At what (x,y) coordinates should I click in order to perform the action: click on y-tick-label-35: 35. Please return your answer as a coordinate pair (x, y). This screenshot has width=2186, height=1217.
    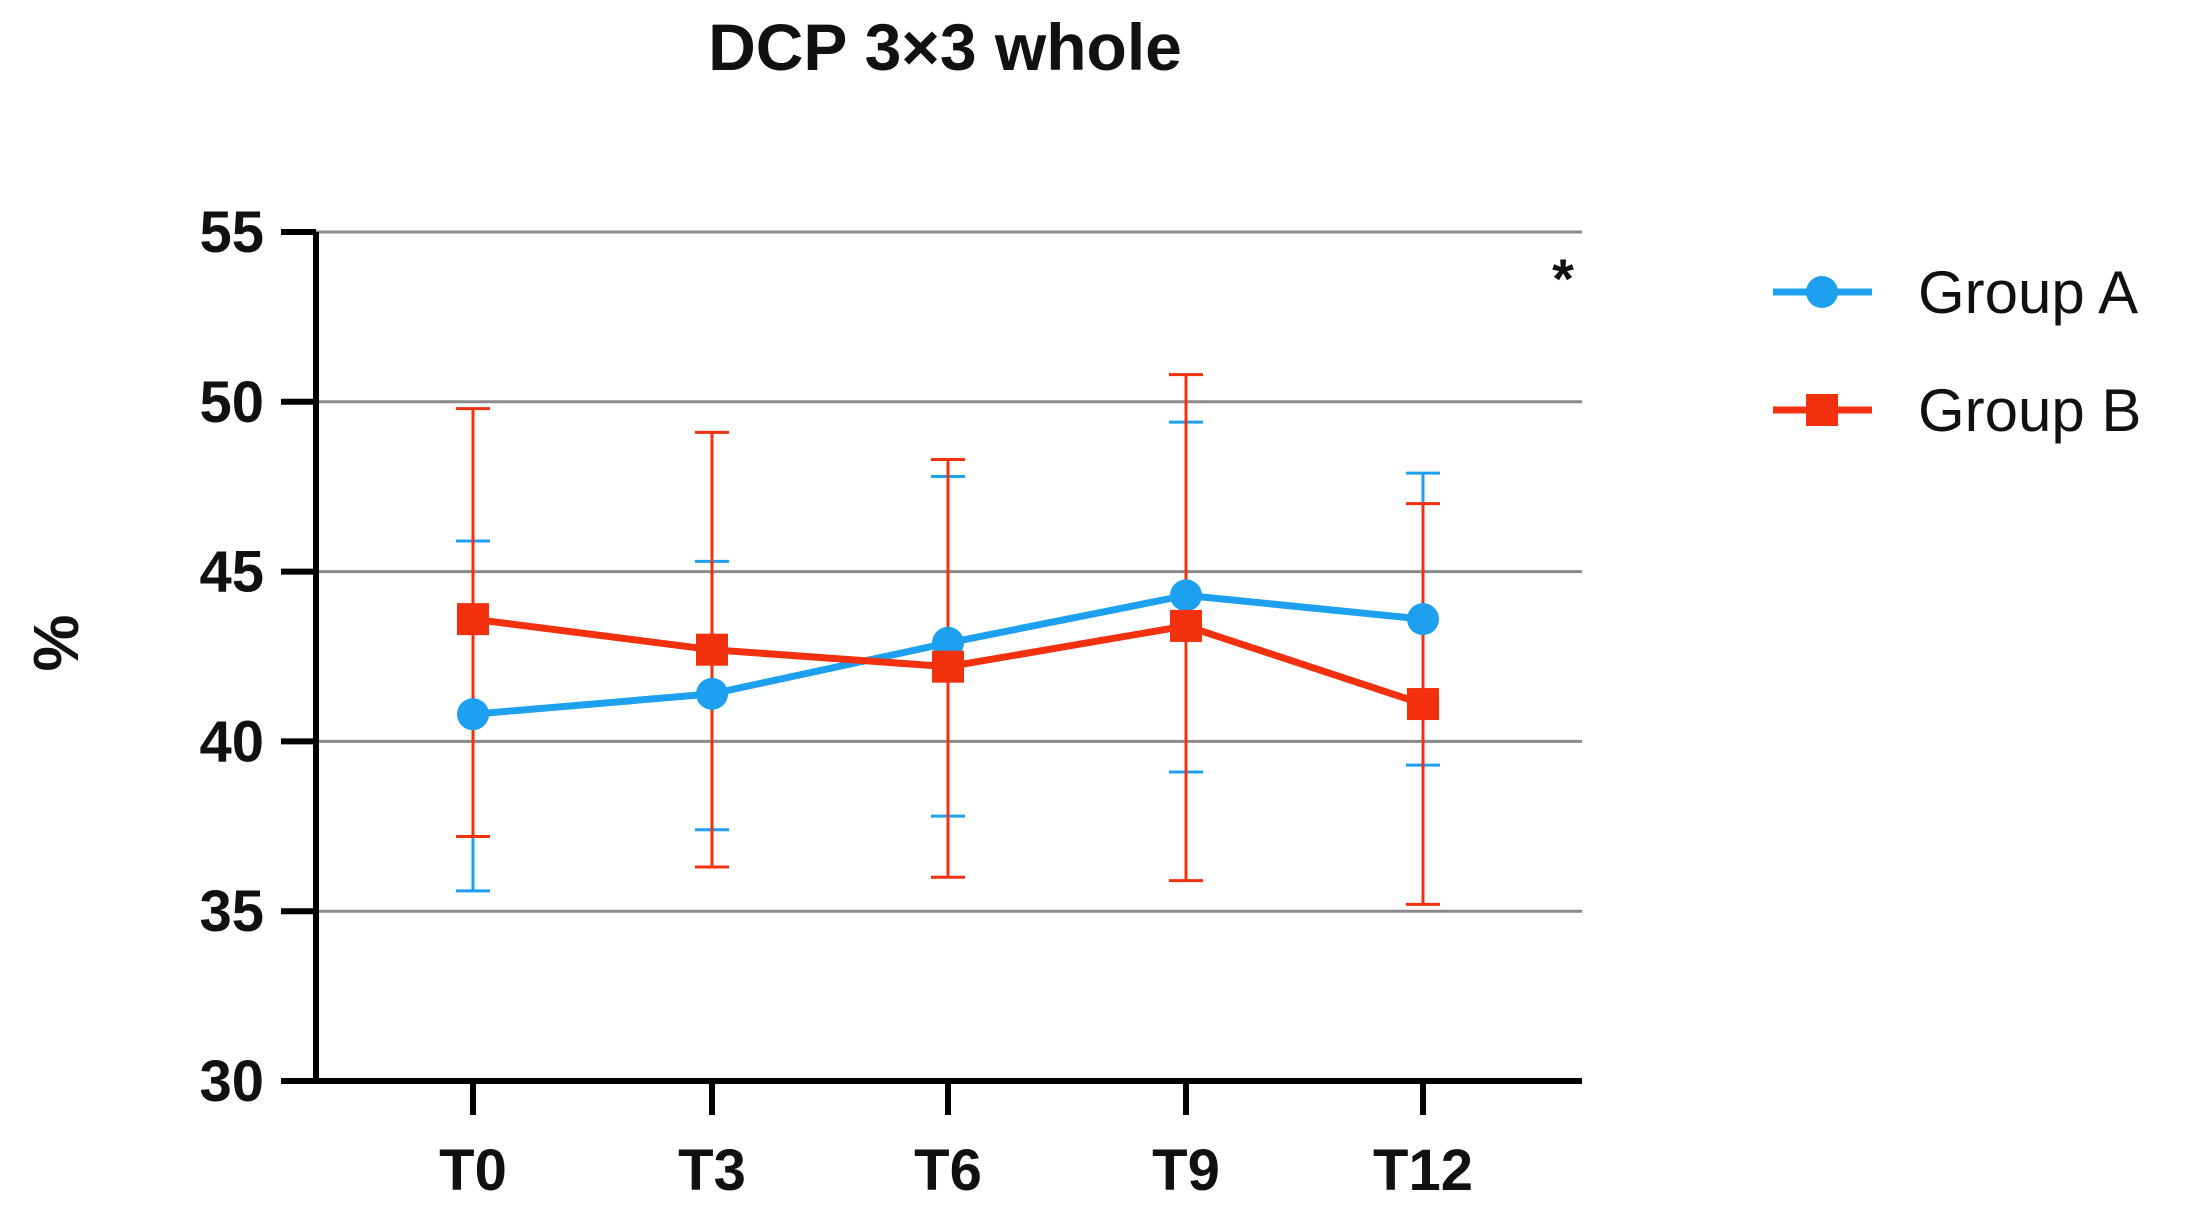
    Looking at the image, I should click on (231, 911).